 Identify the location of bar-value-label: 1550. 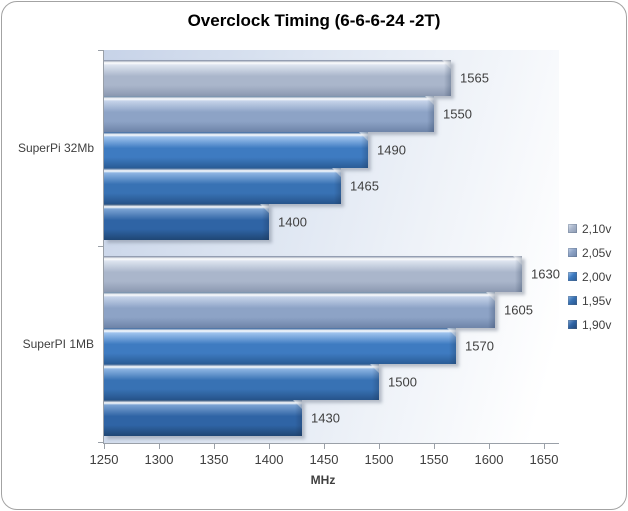
(457, 114).